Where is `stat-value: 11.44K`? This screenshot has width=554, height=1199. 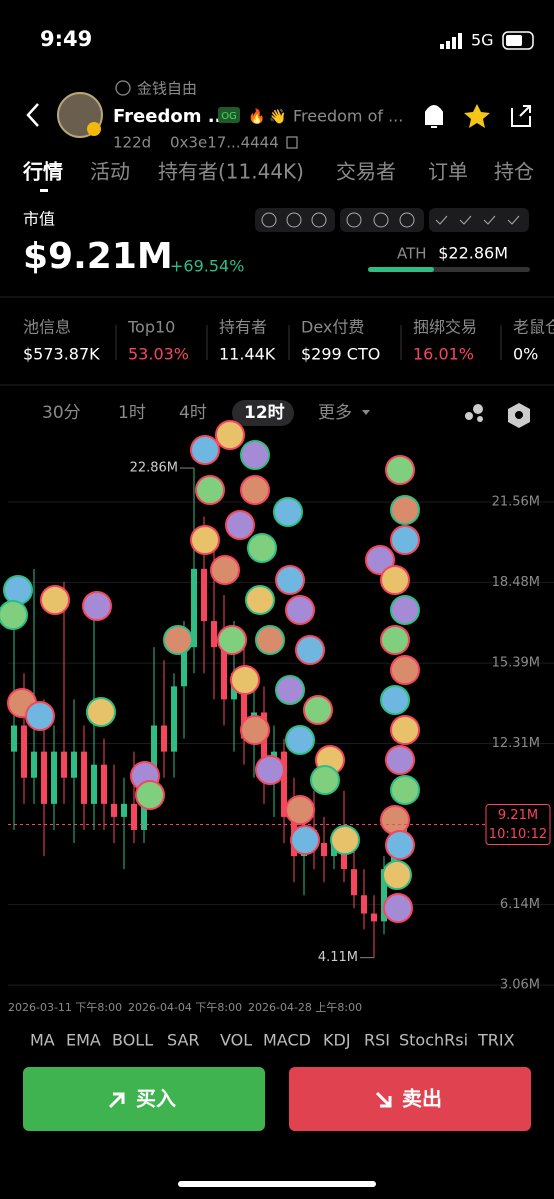 stat-value: 11.44K is located at coordinates (247, 354).